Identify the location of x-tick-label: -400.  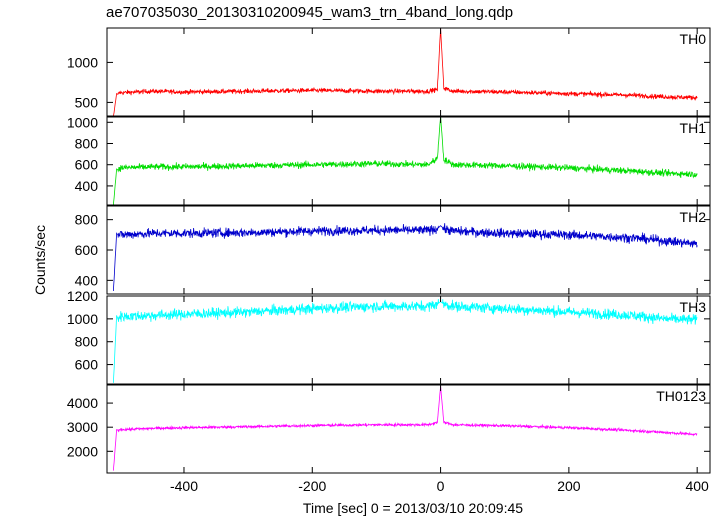
(184, 486).